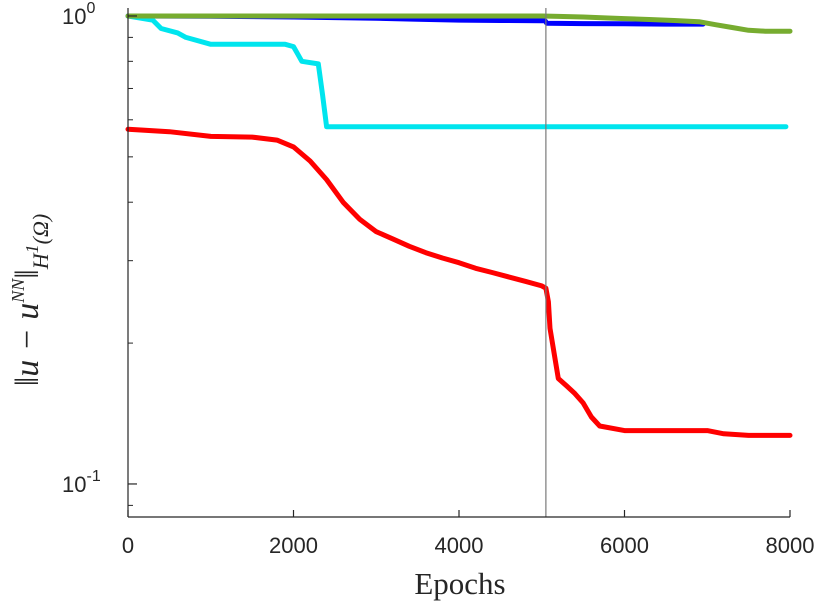 This screenshot has width=822, height=602. Describe the element at coordinates (128, 545) in the screenshot. I see `x-tick-label: 0` at that location.